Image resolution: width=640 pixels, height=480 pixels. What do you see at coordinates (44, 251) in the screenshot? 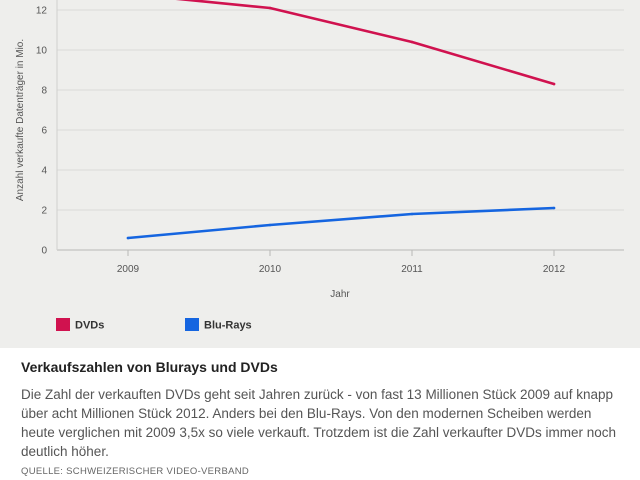
I see `y-tick-label: 0` at bounding box center [44, 251].